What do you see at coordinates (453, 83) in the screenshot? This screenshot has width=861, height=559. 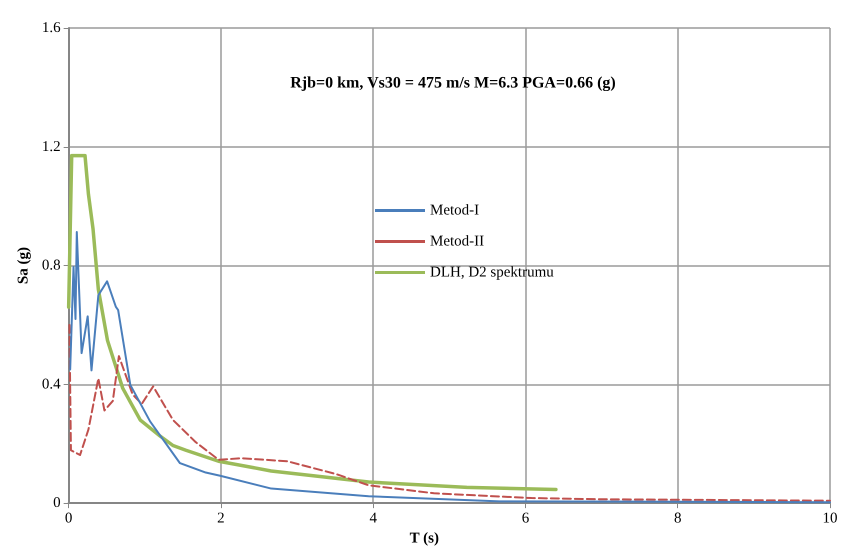 I see `text: Rjb=0 km, Vs30 = 475 m/s M=6.3 PGA=0.66 (g)` at bounding box center [453, 83].